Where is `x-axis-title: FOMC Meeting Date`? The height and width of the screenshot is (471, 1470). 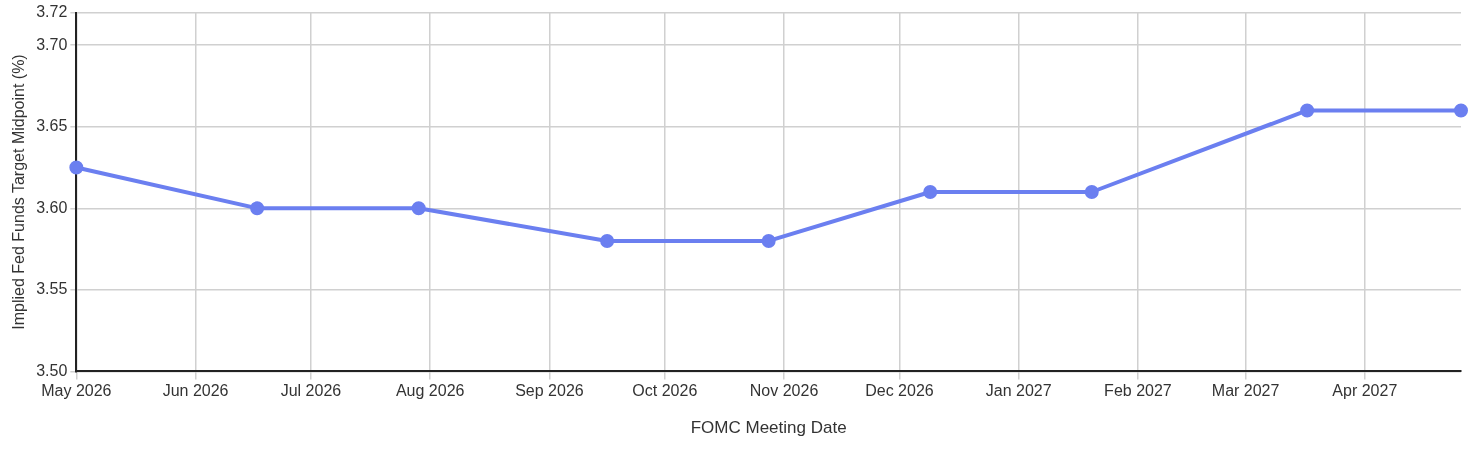
x-axis-title: FOMC Meeting Date is located at coordinates (768, 428).